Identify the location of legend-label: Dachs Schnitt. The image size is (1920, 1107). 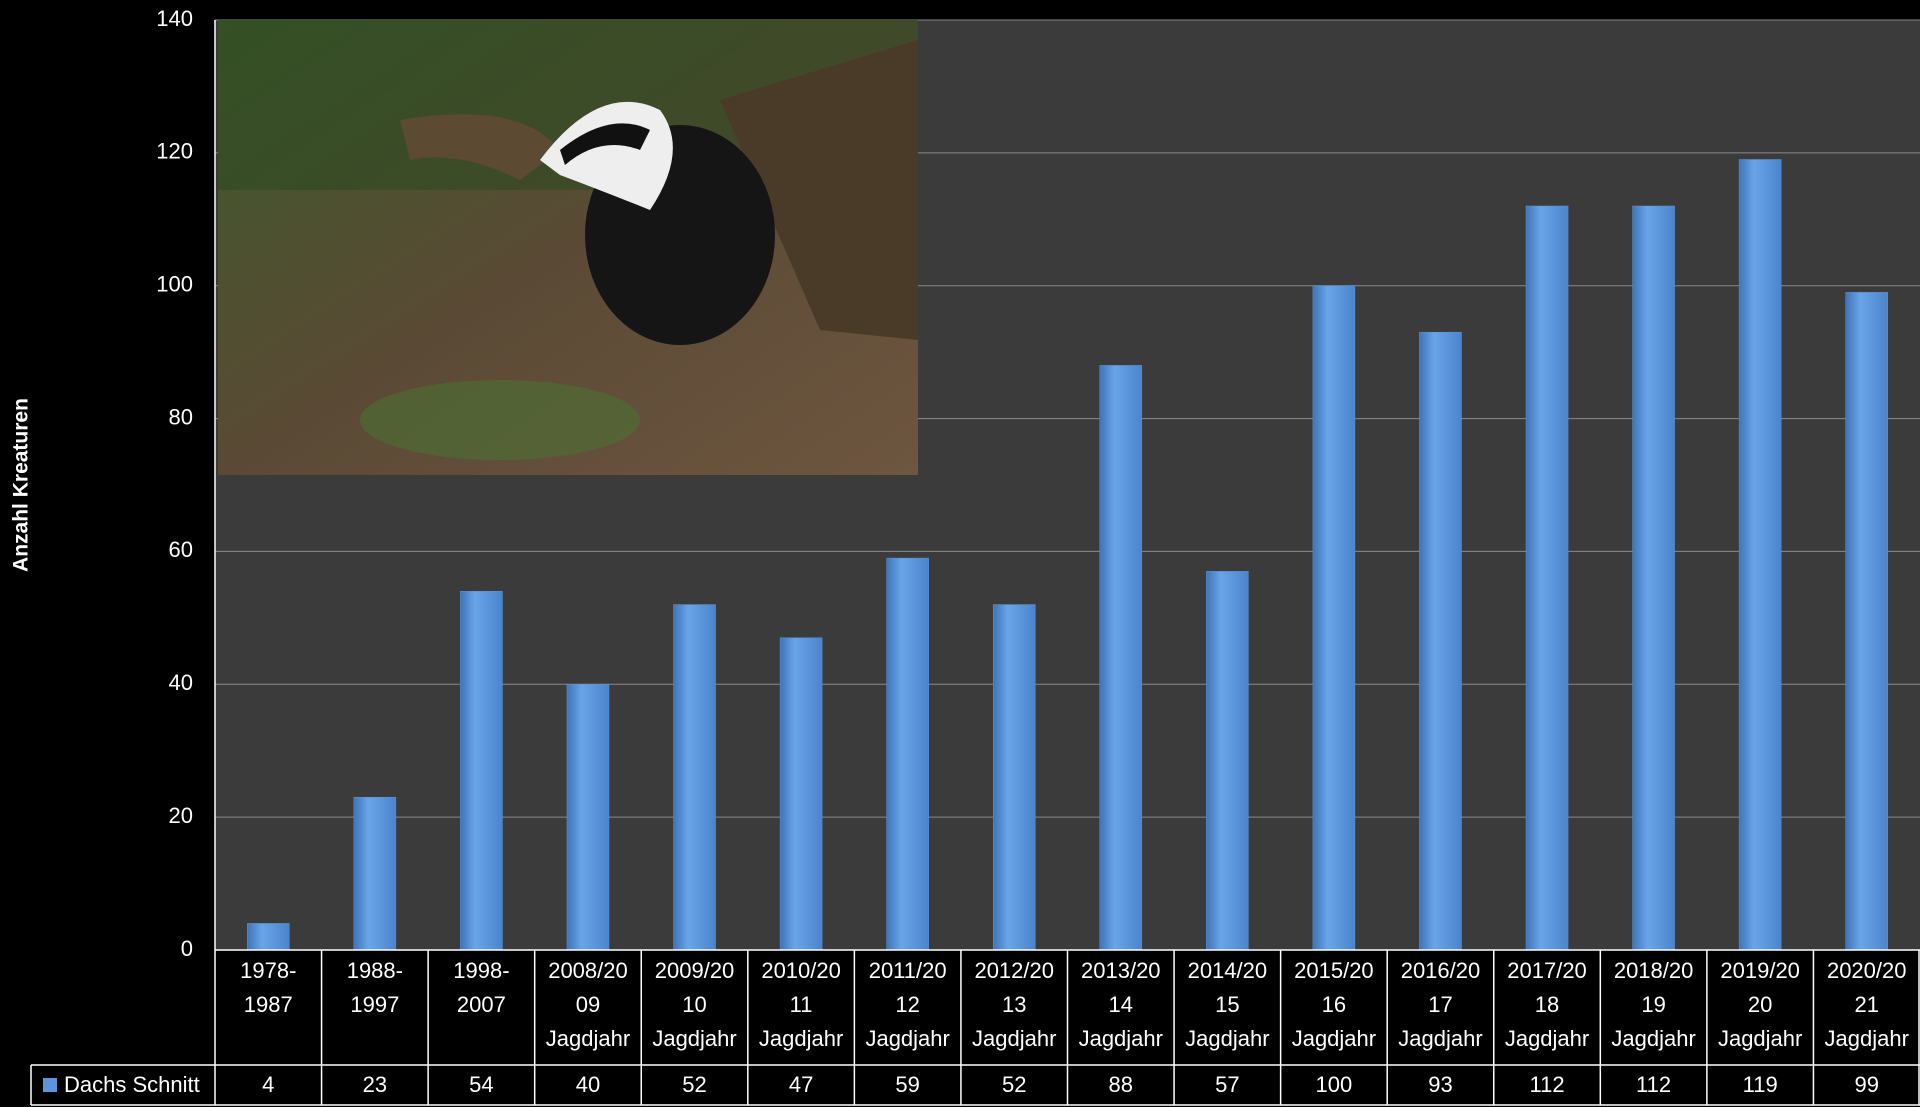
(132, 1084).